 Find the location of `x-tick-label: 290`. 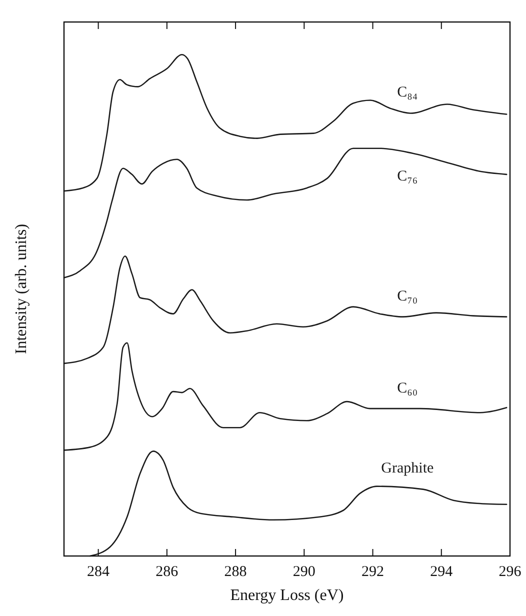

x-tick-label: 290 is located at coordinates (304, 572).